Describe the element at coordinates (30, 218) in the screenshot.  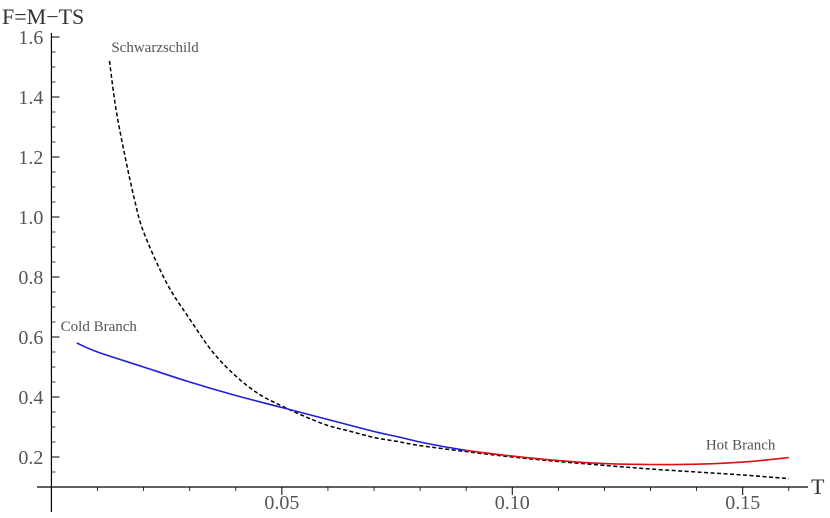
I see `y-tick-label: 1.0` at that location.